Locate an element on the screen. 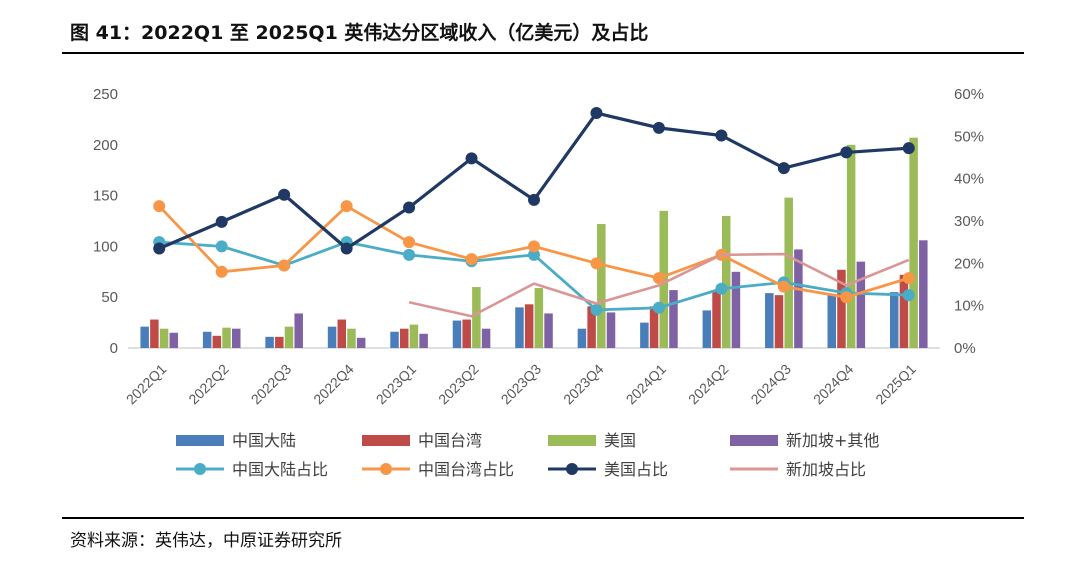  x-tick-label: 2022Q2 is located at coordinates (208, 384).